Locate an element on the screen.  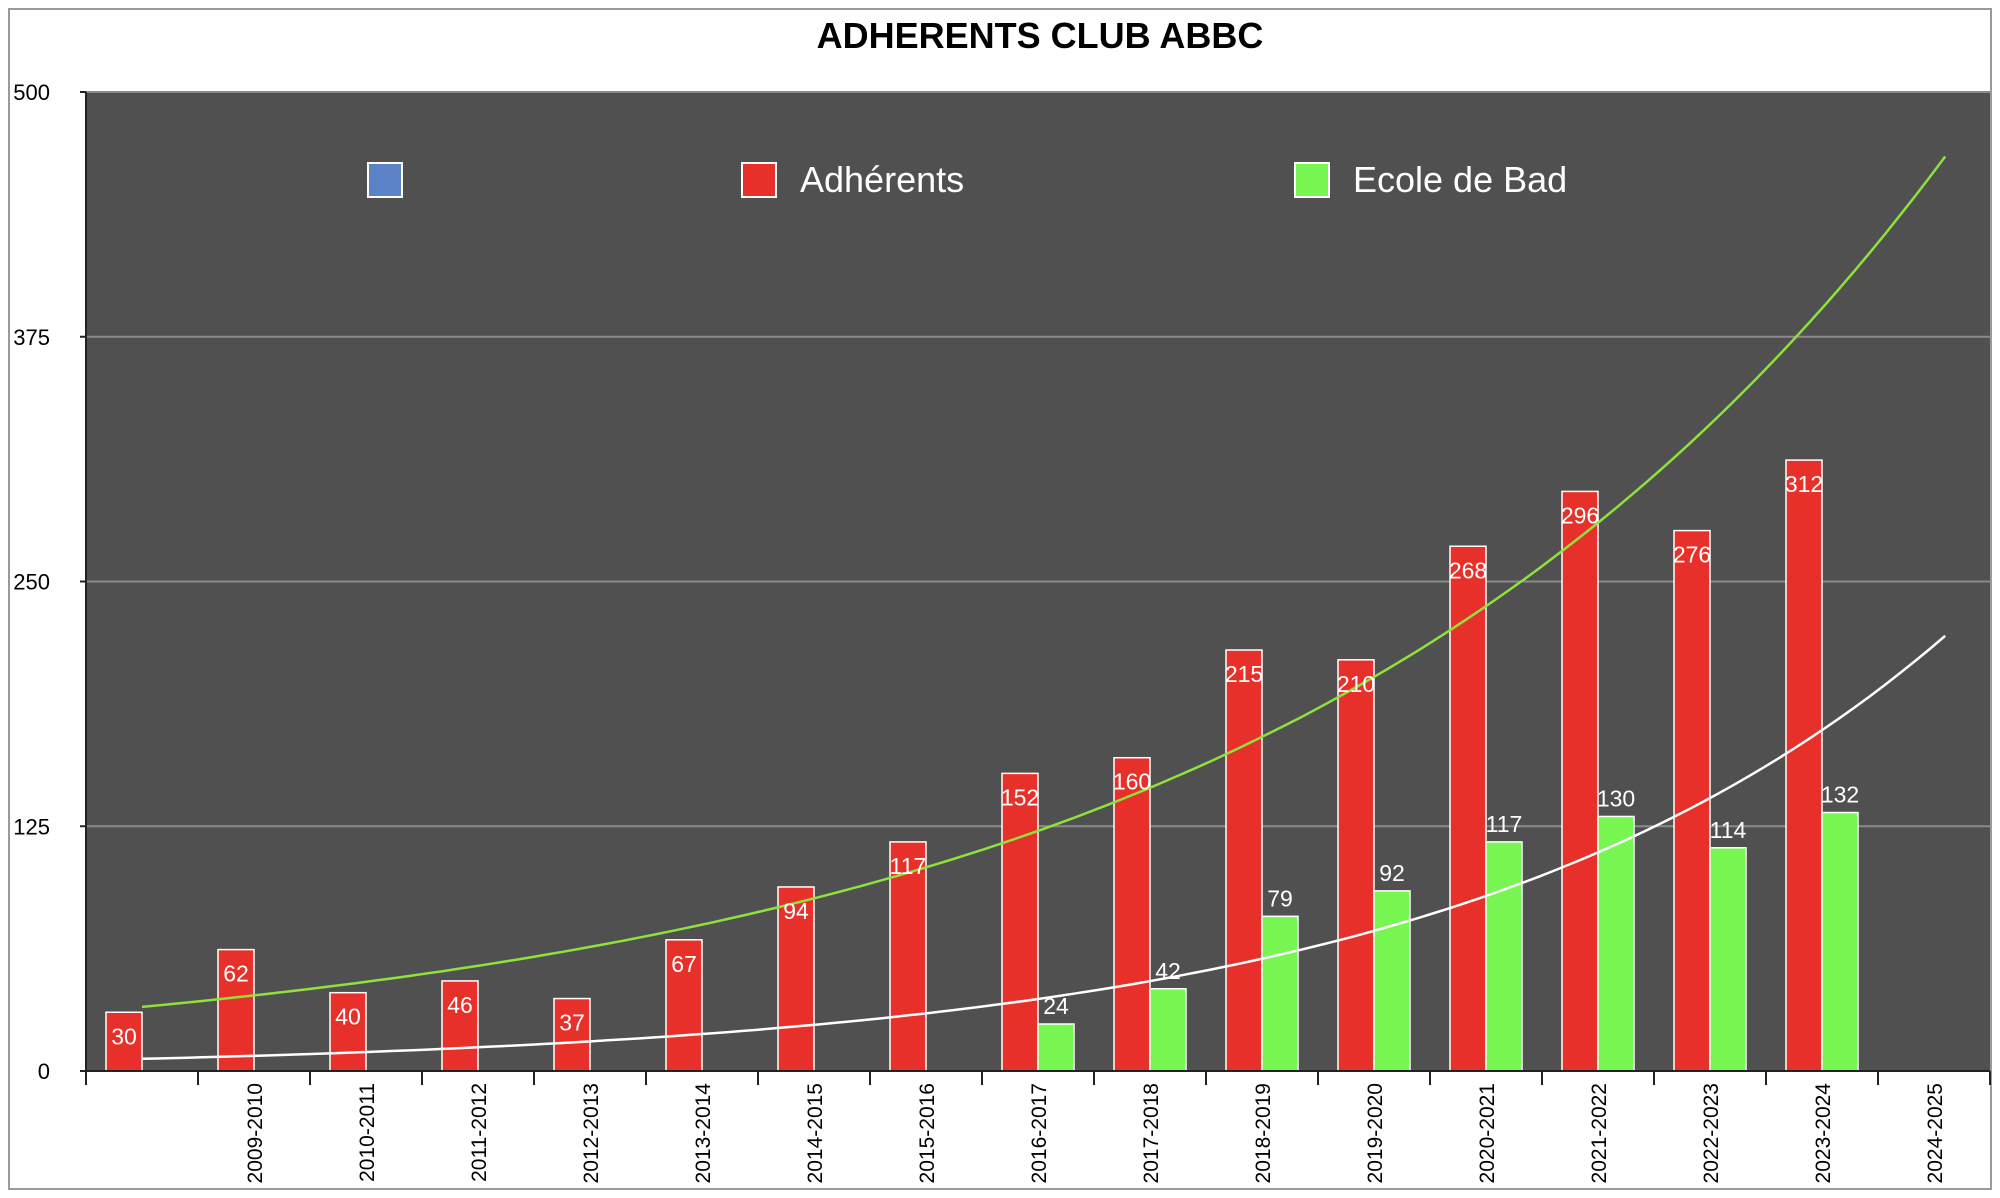
x-tick-label: 2012-2013 is located at coordinates (591, 1133).